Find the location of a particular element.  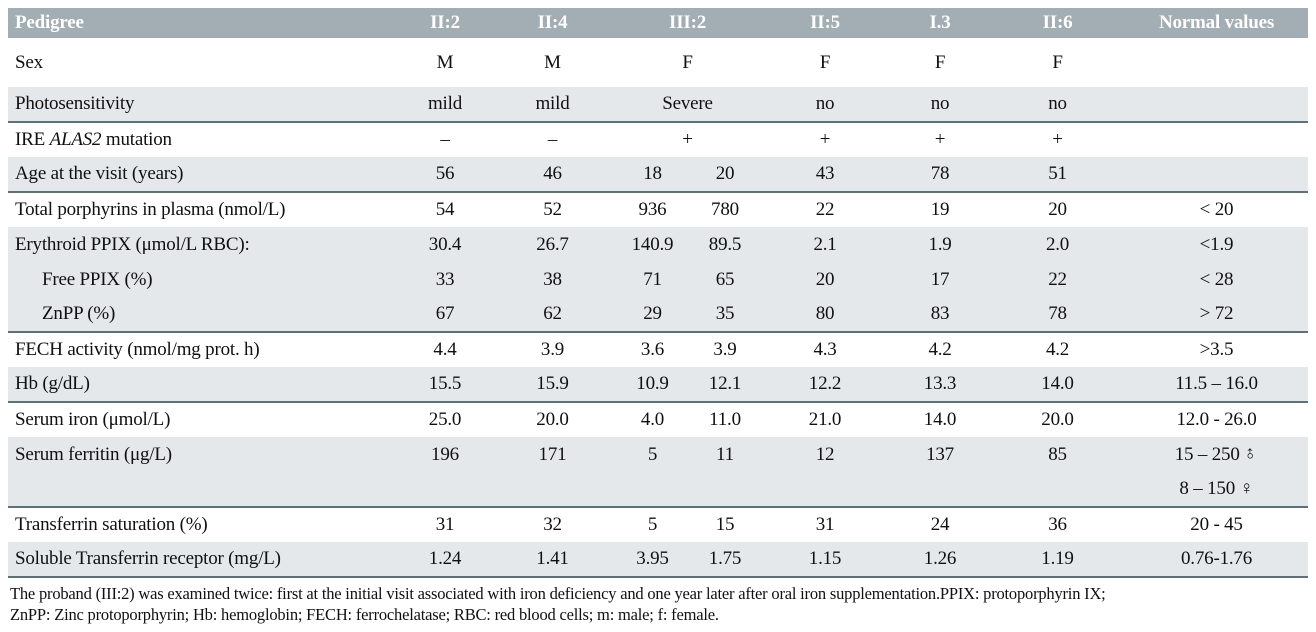

value-cell: 5 is located at coordinates (652, 524).